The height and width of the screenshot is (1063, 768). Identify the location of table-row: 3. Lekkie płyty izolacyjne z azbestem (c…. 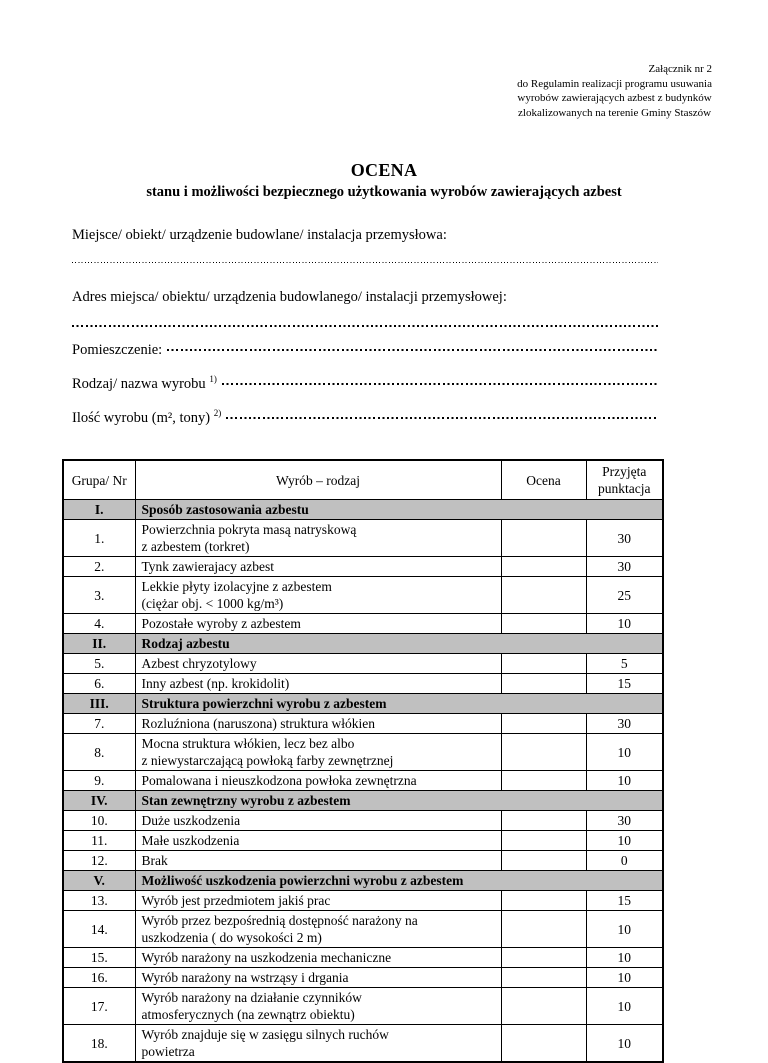
(363, 595).